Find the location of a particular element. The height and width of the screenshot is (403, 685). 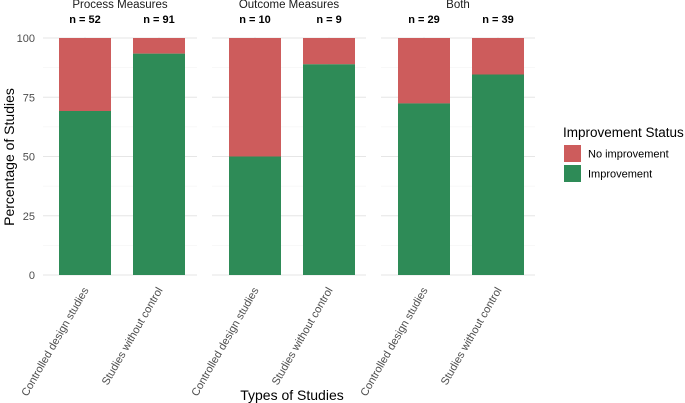

legend-title: Improvement Status is located at coordinates (623, 132).